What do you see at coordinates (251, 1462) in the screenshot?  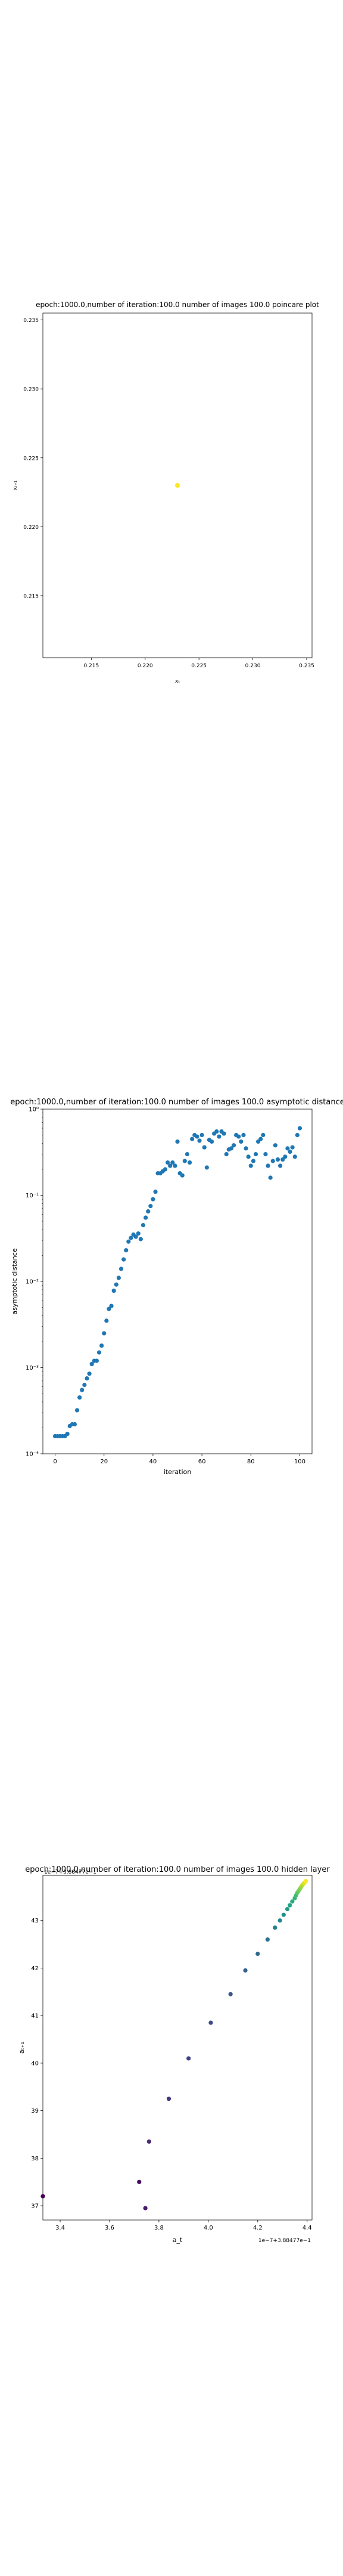 I see `x-tick-label: 80` at bounding box center [251, 1462].